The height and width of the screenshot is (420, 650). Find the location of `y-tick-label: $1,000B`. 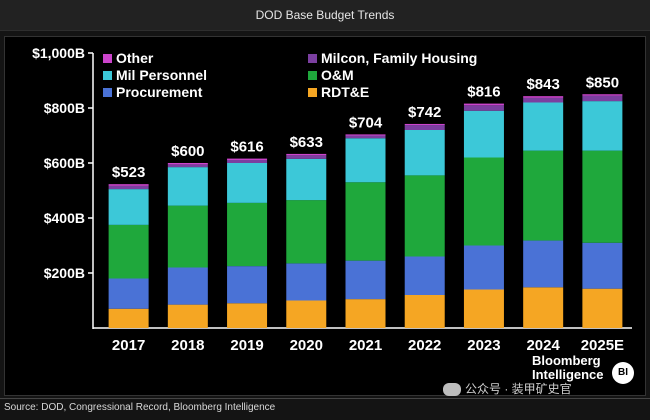

y-tick-label: $1,000B is located at coordinates (58, 53).